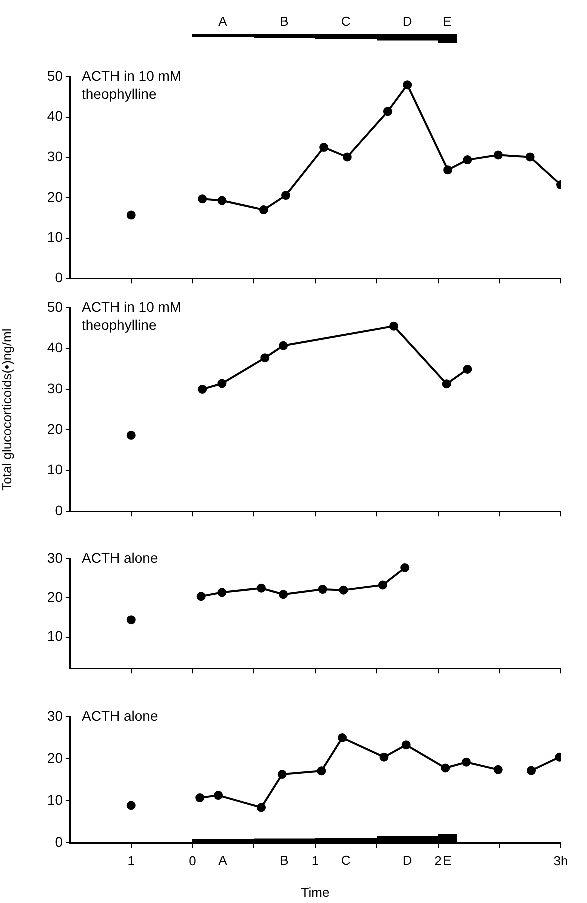  I want to click on x-tick-label: 3h, so click(561, 860).